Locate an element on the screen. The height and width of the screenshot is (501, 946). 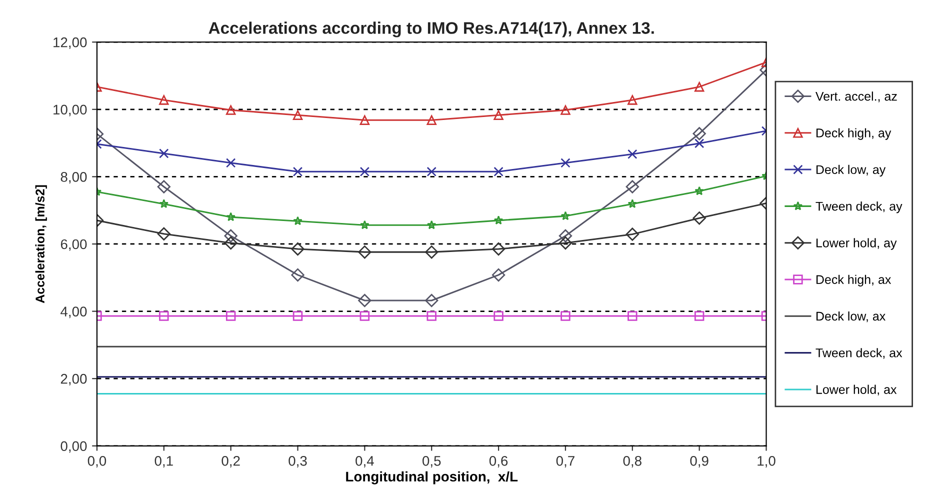
y-tick-label: 12,00 is located at coordinates (70, 43).